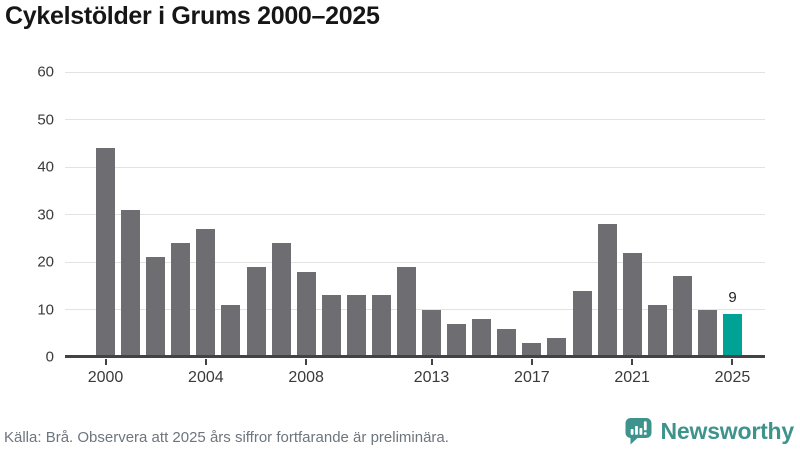 The height and width of the screenshot is (450, 800). What do you see at coordinates (732, 362) in the screenshot?
I see `x-axis-tick-2025` at bounding box center [732, 362].